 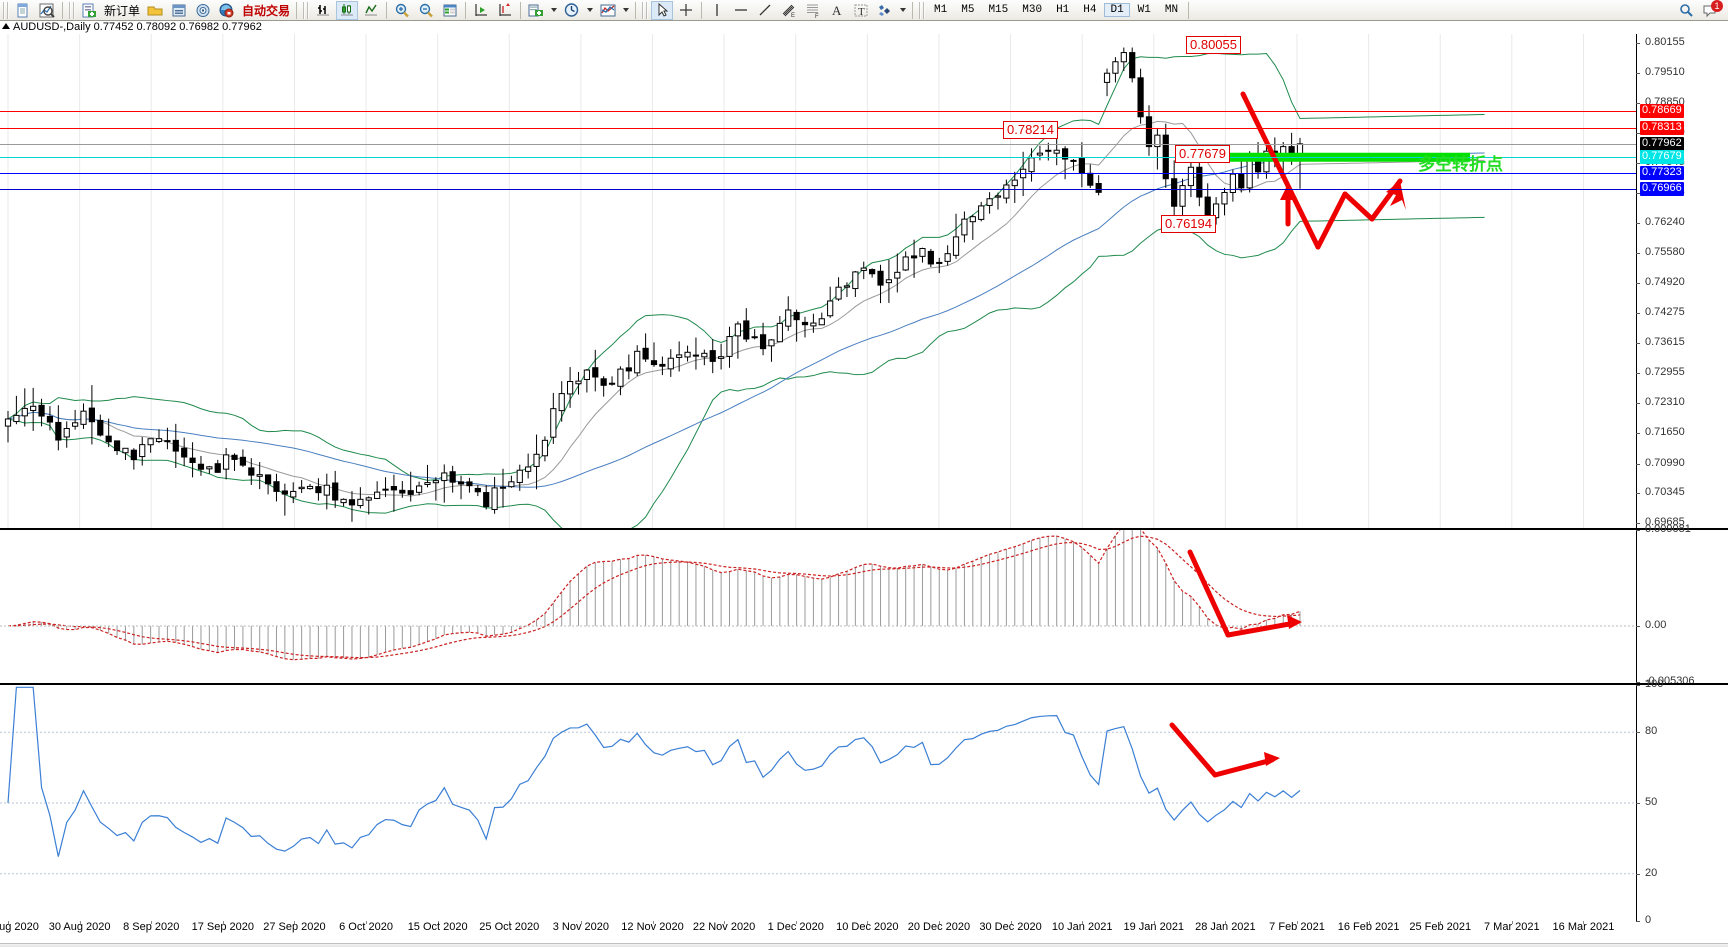 What do you see at coordinates (536, 10) in the screenshot?
I see `template-icon` at bounding box center [536, 10].